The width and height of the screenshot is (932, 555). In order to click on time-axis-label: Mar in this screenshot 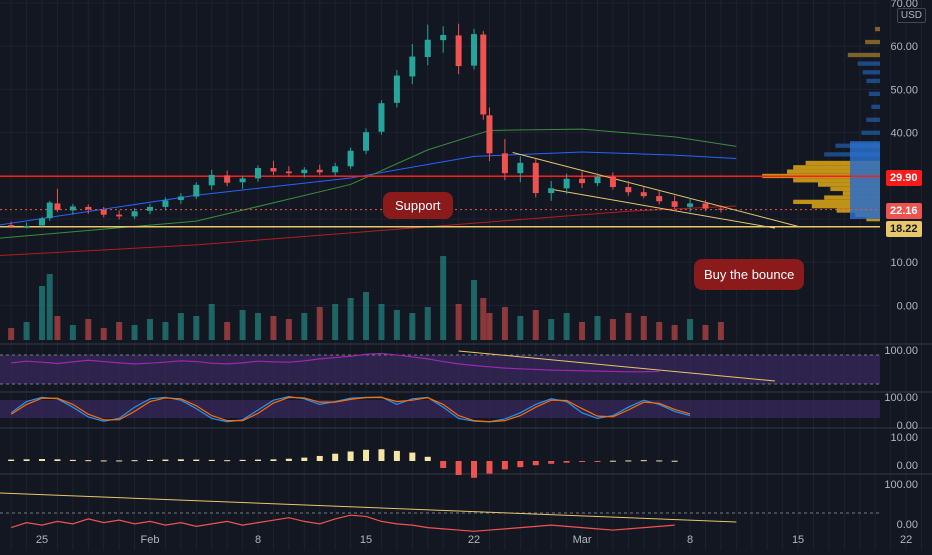, I will do `click(582, 540)`.